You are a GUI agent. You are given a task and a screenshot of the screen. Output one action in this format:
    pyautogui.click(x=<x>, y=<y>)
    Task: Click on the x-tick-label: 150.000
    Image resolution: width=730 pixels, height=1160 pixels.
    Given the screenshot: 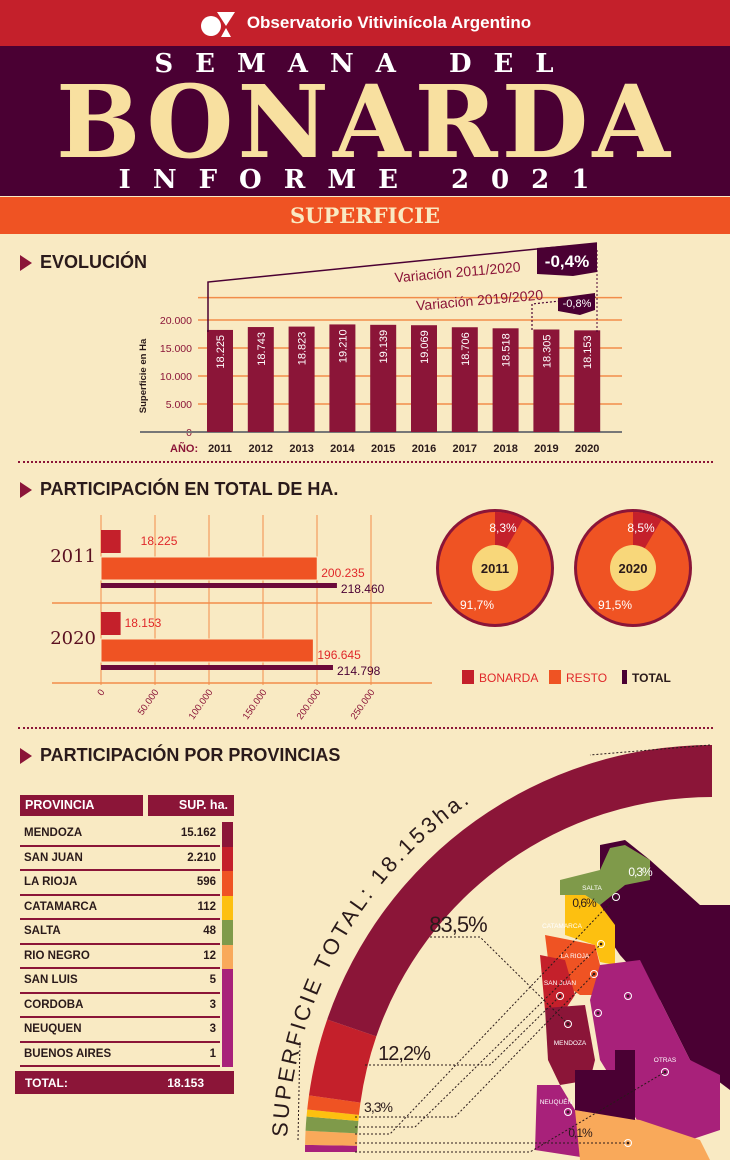 What is the action you would take?
    pyautogui.click(x=255, y=704)
    